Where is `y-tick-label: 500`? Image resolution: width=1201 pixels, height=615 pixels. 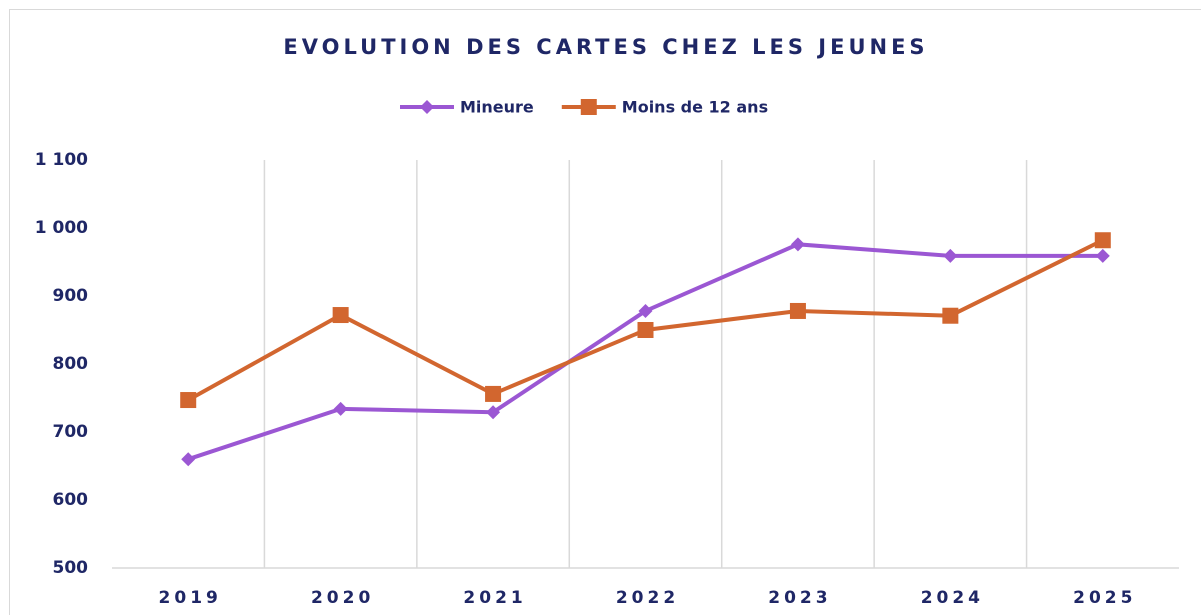 y-tick-label: 500 is located at coordinates (71, 568).